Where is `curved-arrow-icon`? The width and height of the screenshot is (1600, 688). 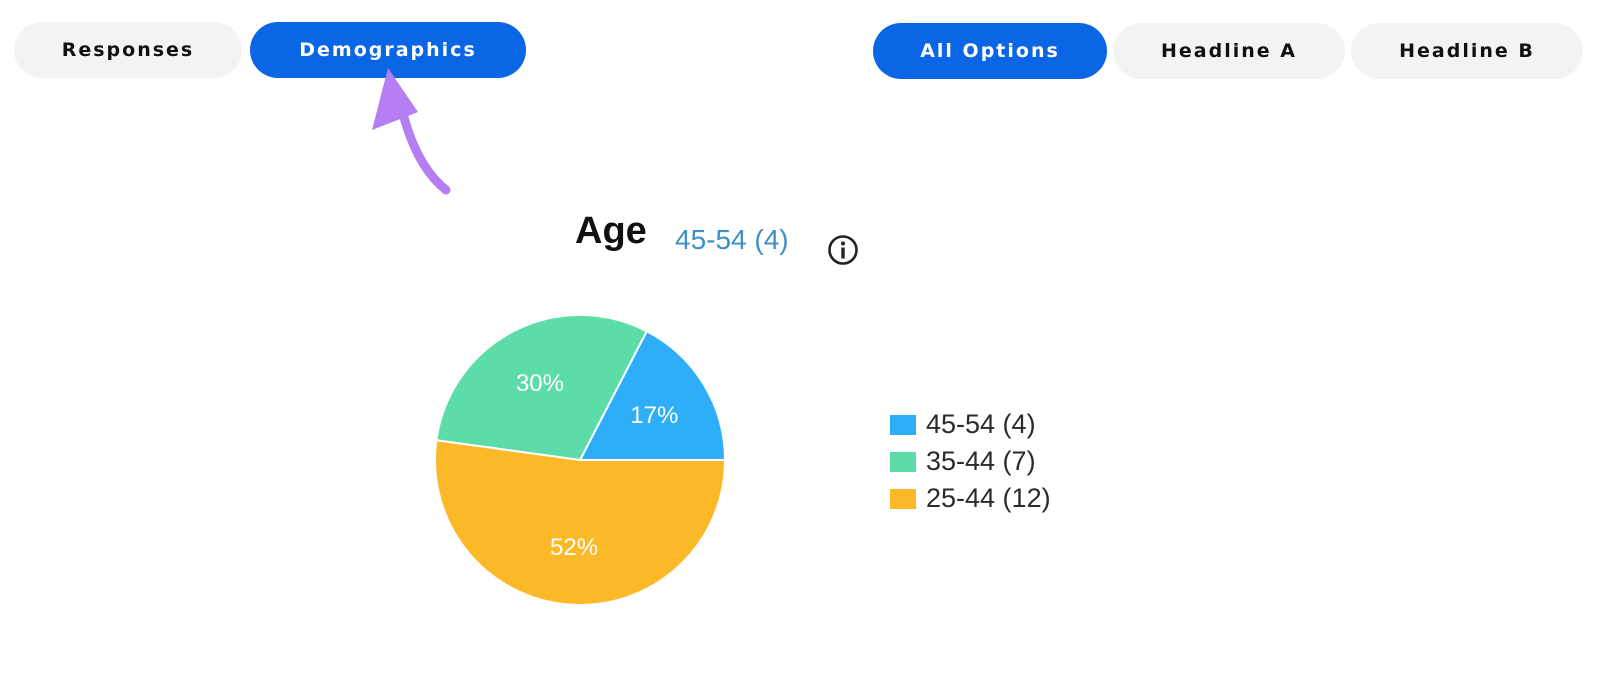 curved-arrow-icon is located at coordinates (411, 131).